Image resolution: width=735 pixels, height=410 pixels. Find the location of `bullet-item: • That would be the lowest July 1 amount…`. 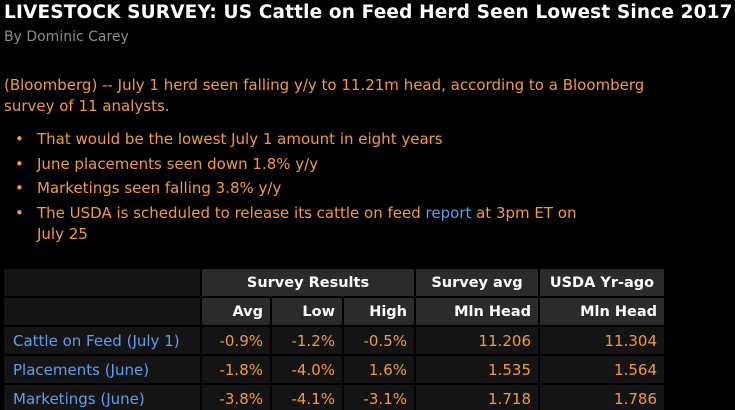

bullet-item: • That would be the lowest July 1 amount… is located at coordinates (298, 139).